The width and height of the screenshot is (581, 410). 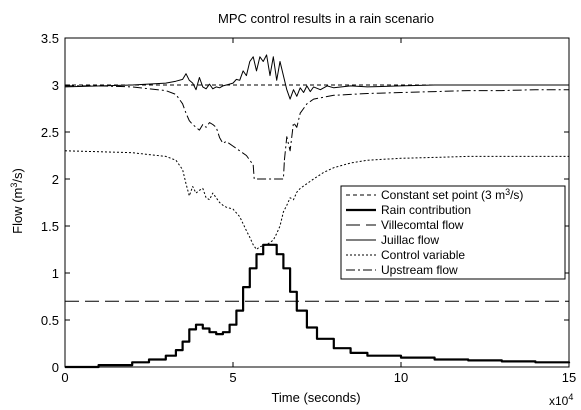 I want to click on x-tick-label: 5, so click(x=232, y=377).